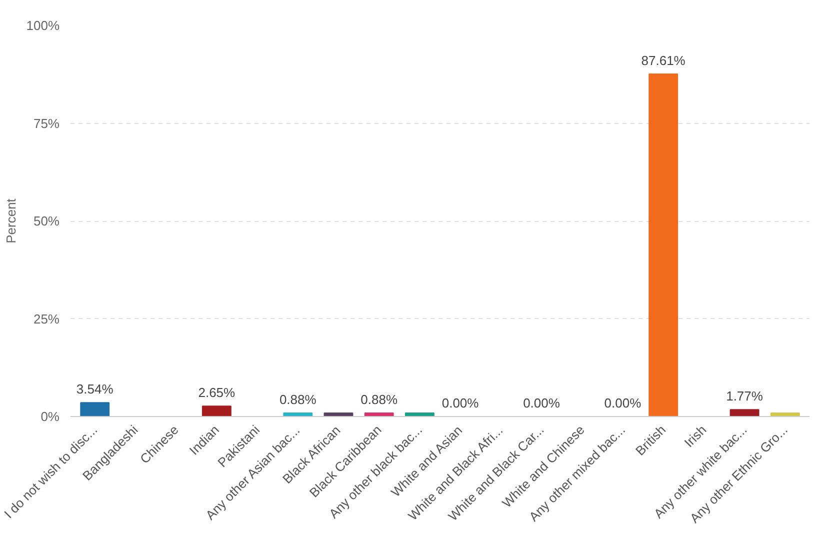 Image resolution: width=814 pixels, height=534 pixels. I want to click on x-tick-label: Irish, so click(695, 436).